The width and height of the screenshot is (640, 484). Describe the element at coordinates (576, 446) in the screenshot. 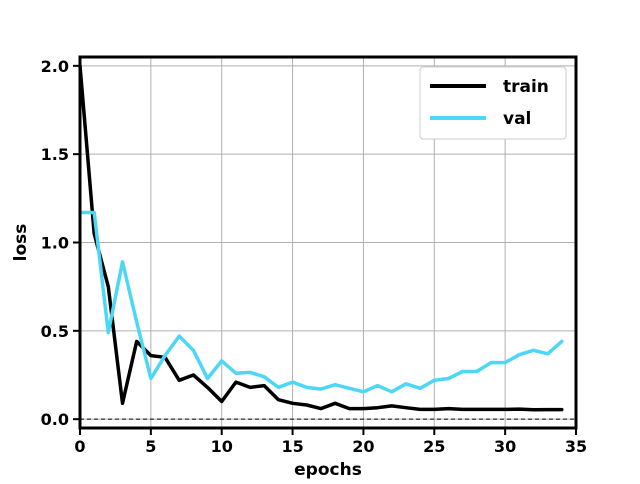

I see `x-tick-label-7: 35` at that location.